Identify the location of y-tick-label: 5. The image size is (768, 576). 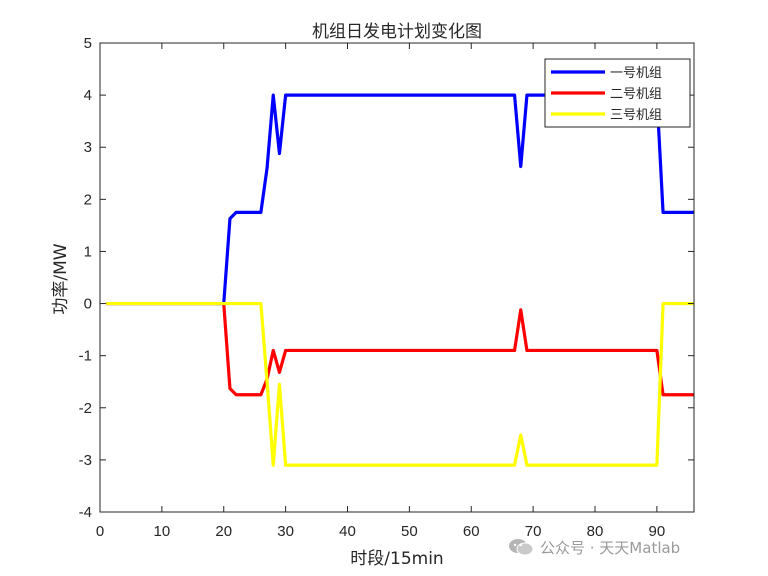
(88, 43).